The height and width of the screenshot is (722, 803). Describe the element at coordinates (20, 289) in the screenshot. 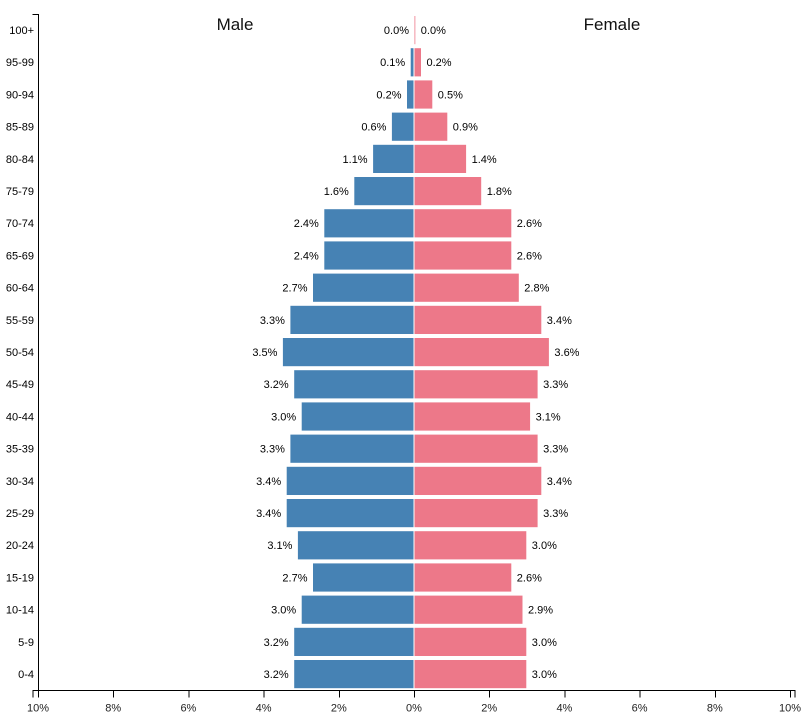

I see `age-label-60-64: 60-64` at that location.